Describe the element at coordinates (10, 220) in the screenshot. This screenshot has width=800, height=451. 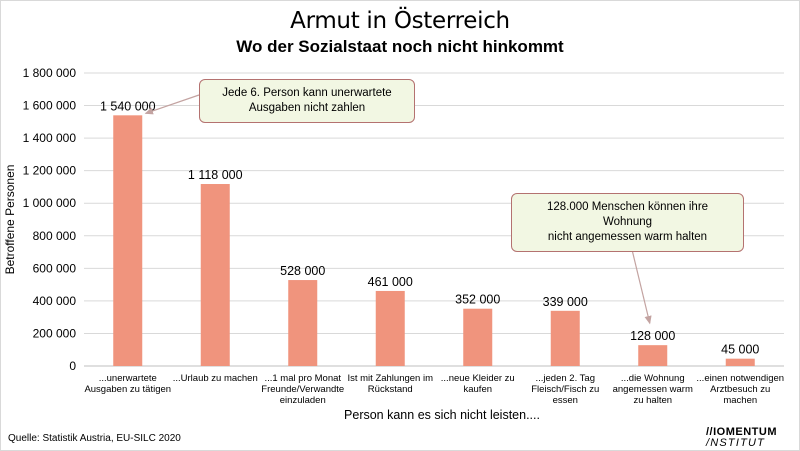
I see `y-axis-title: Betroffene Personen` at that location.